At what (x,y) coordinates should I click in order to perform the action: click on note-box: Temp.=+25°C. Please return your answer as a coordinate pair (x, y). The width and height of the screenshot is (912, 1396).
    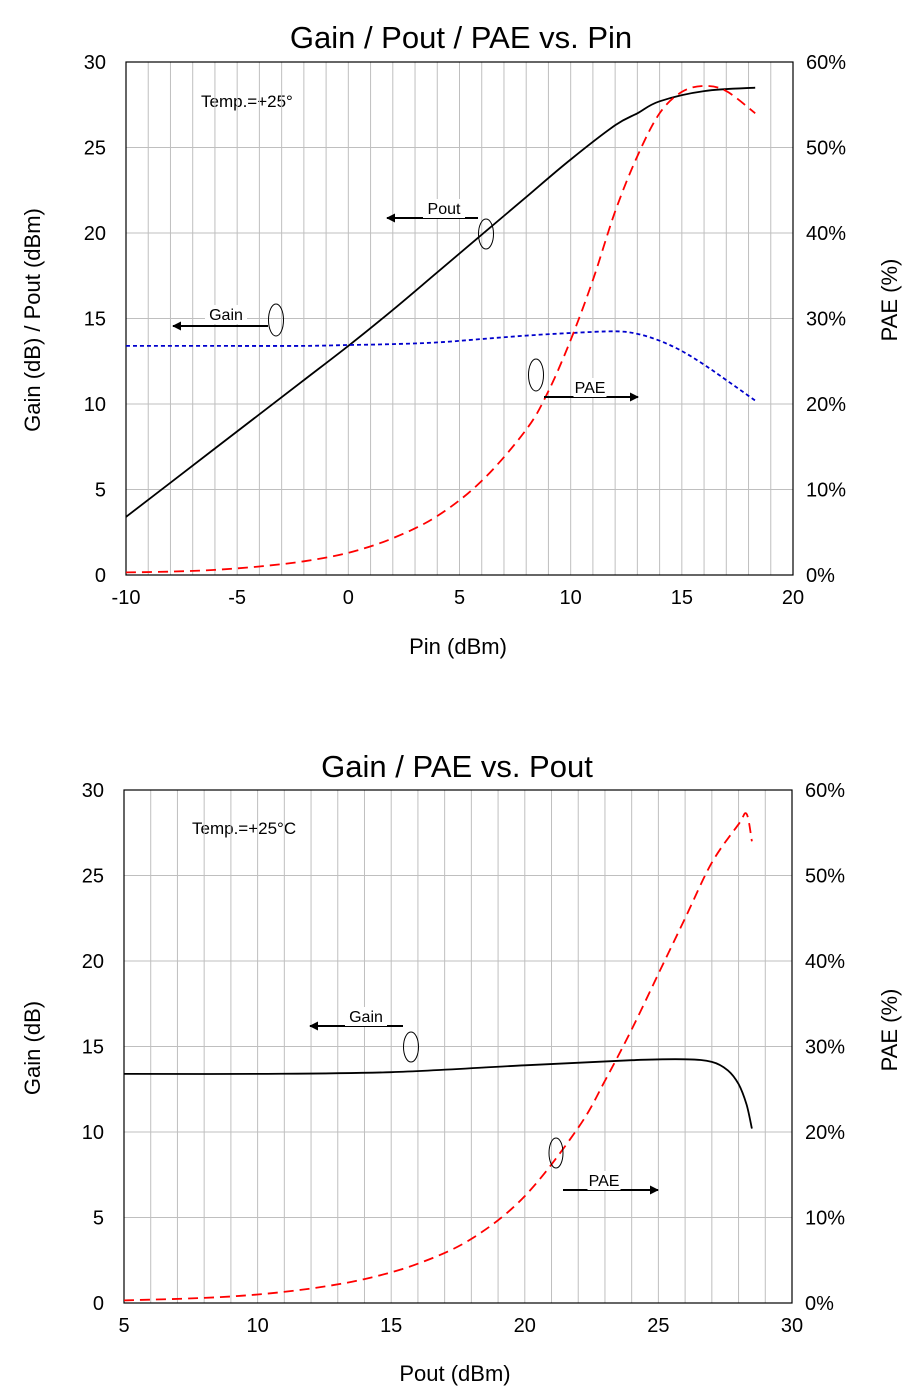
    Looking at the image, I should click on (261, 830).